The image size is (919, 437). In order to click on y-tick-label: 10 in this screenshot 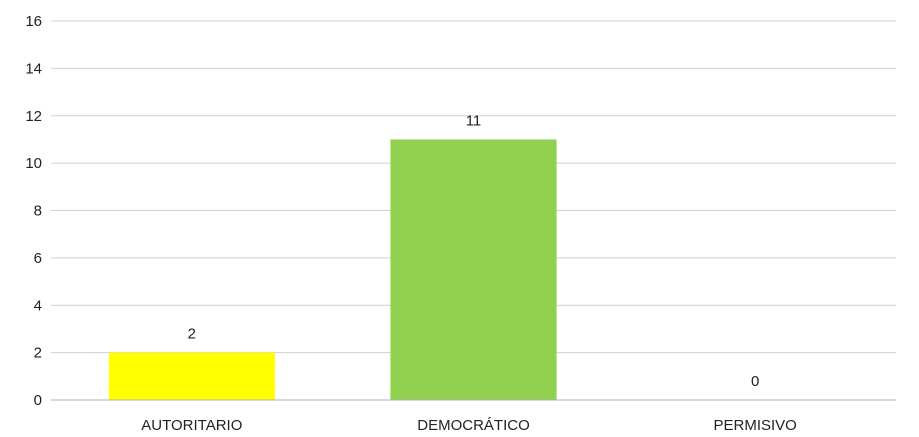, I will do `click(33, 163)`.